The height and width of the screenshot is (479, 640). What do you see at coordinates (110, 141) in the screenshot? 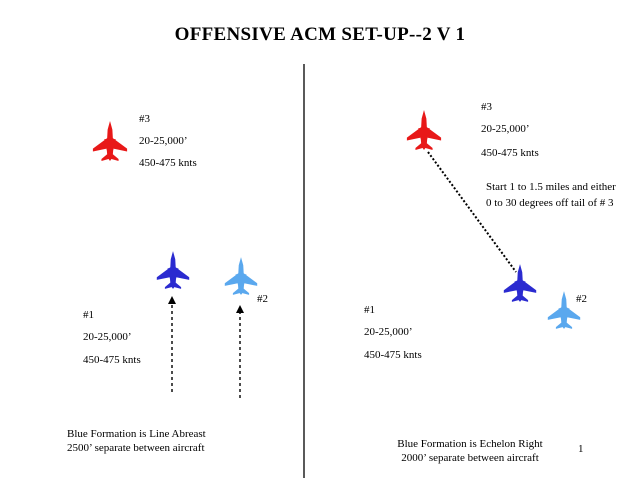
I see `left-bandit-icon` at bounding box center [110, 141].